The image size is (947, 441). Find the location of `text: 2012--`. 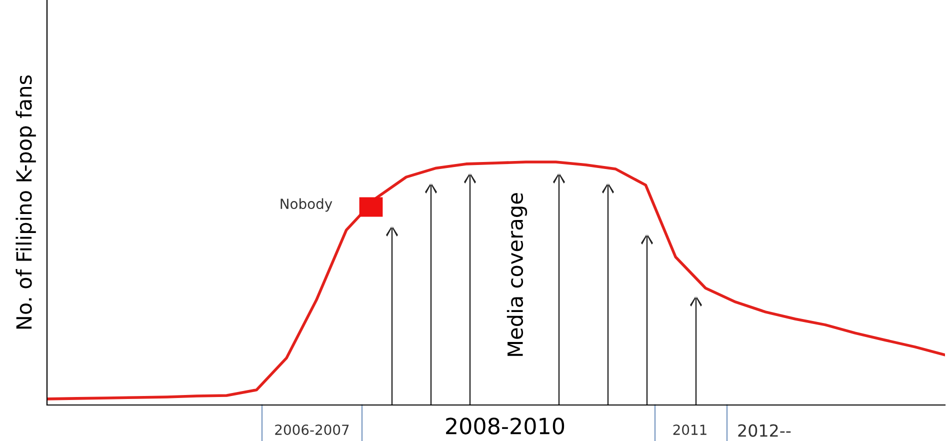

text: 2012-- is located at coordinates (764, 430).